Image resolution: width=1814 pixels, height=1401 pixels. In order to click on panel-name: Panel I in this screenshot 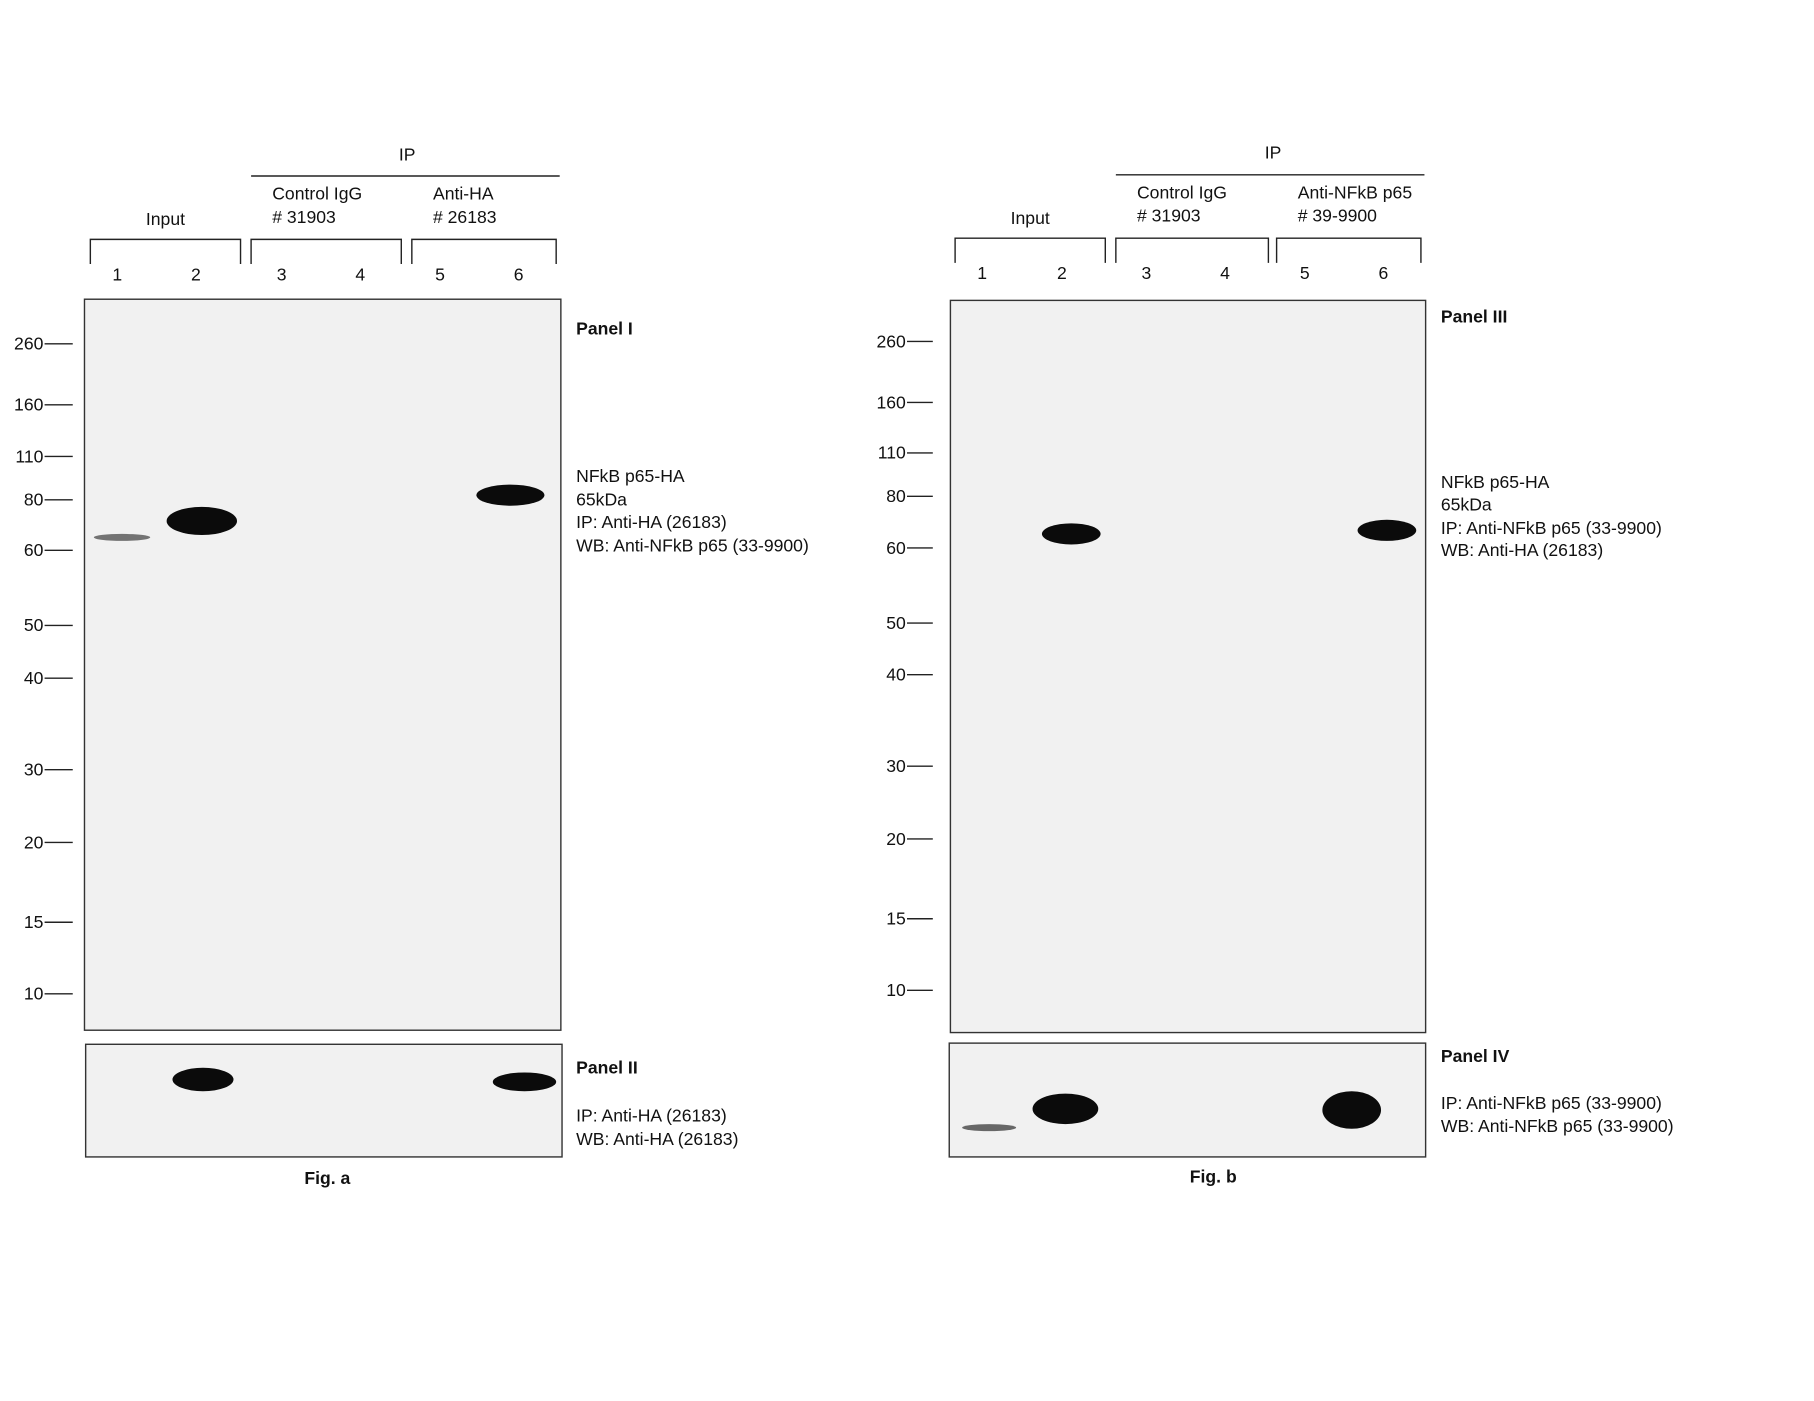, I will do `click(604, 328)`.